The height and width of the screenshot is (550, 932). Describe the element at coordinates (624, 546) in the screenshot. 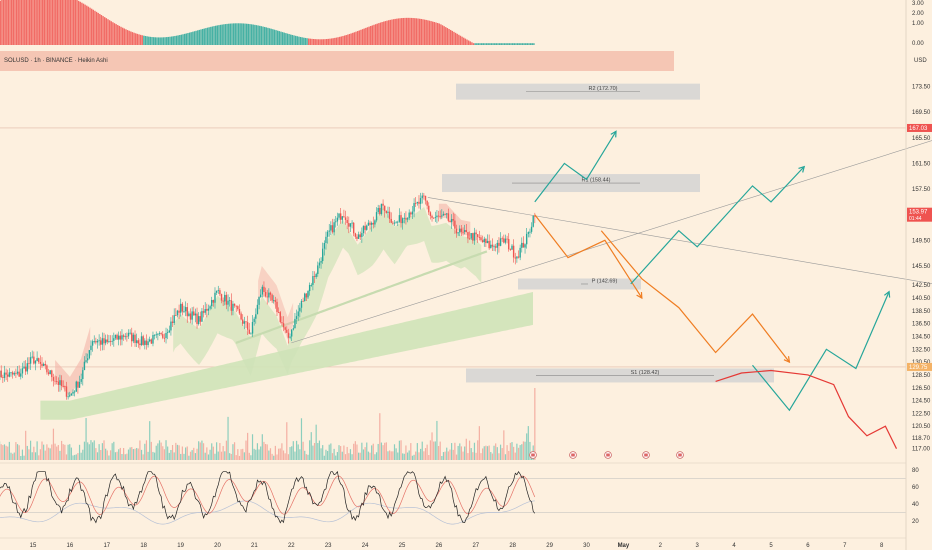

I see `x-axis-tick: May` at that location.